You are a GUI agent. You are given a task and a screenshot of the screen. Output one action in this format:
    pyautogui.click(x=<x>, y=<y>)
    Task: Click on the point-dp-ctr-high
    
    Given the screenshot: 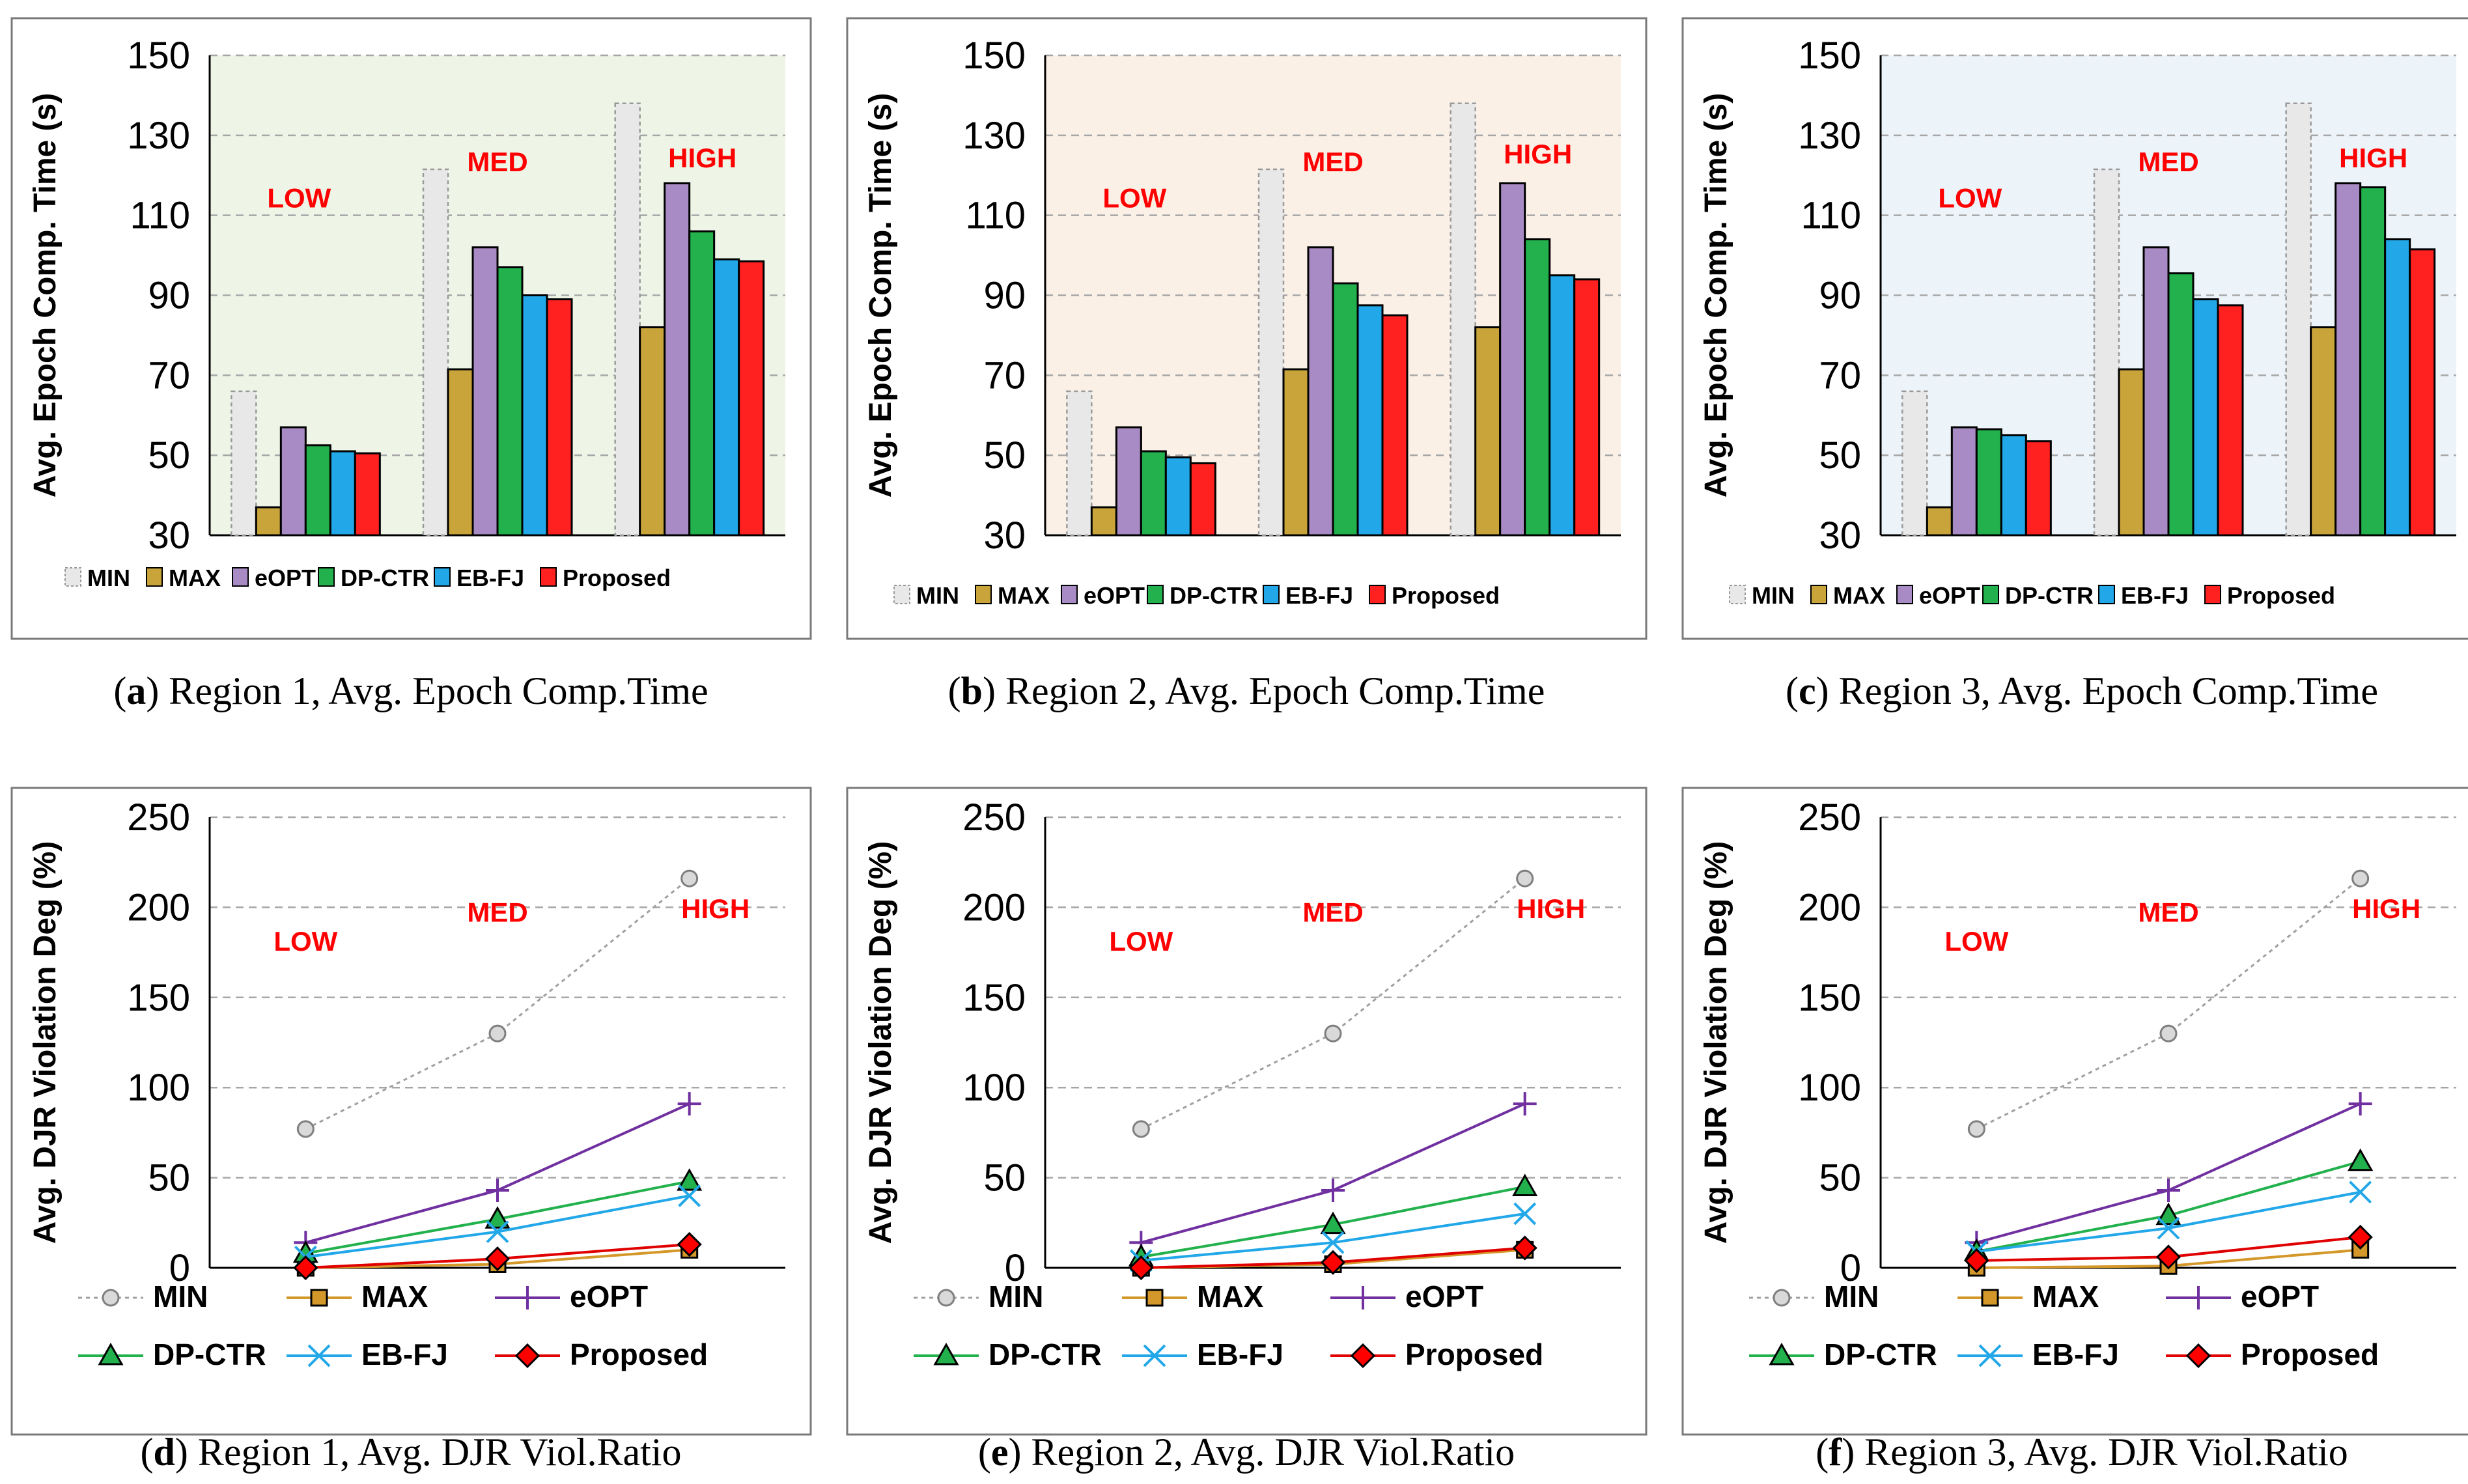 What is the action you would take?
    pyautogui.click(x=690, y=1179)
    